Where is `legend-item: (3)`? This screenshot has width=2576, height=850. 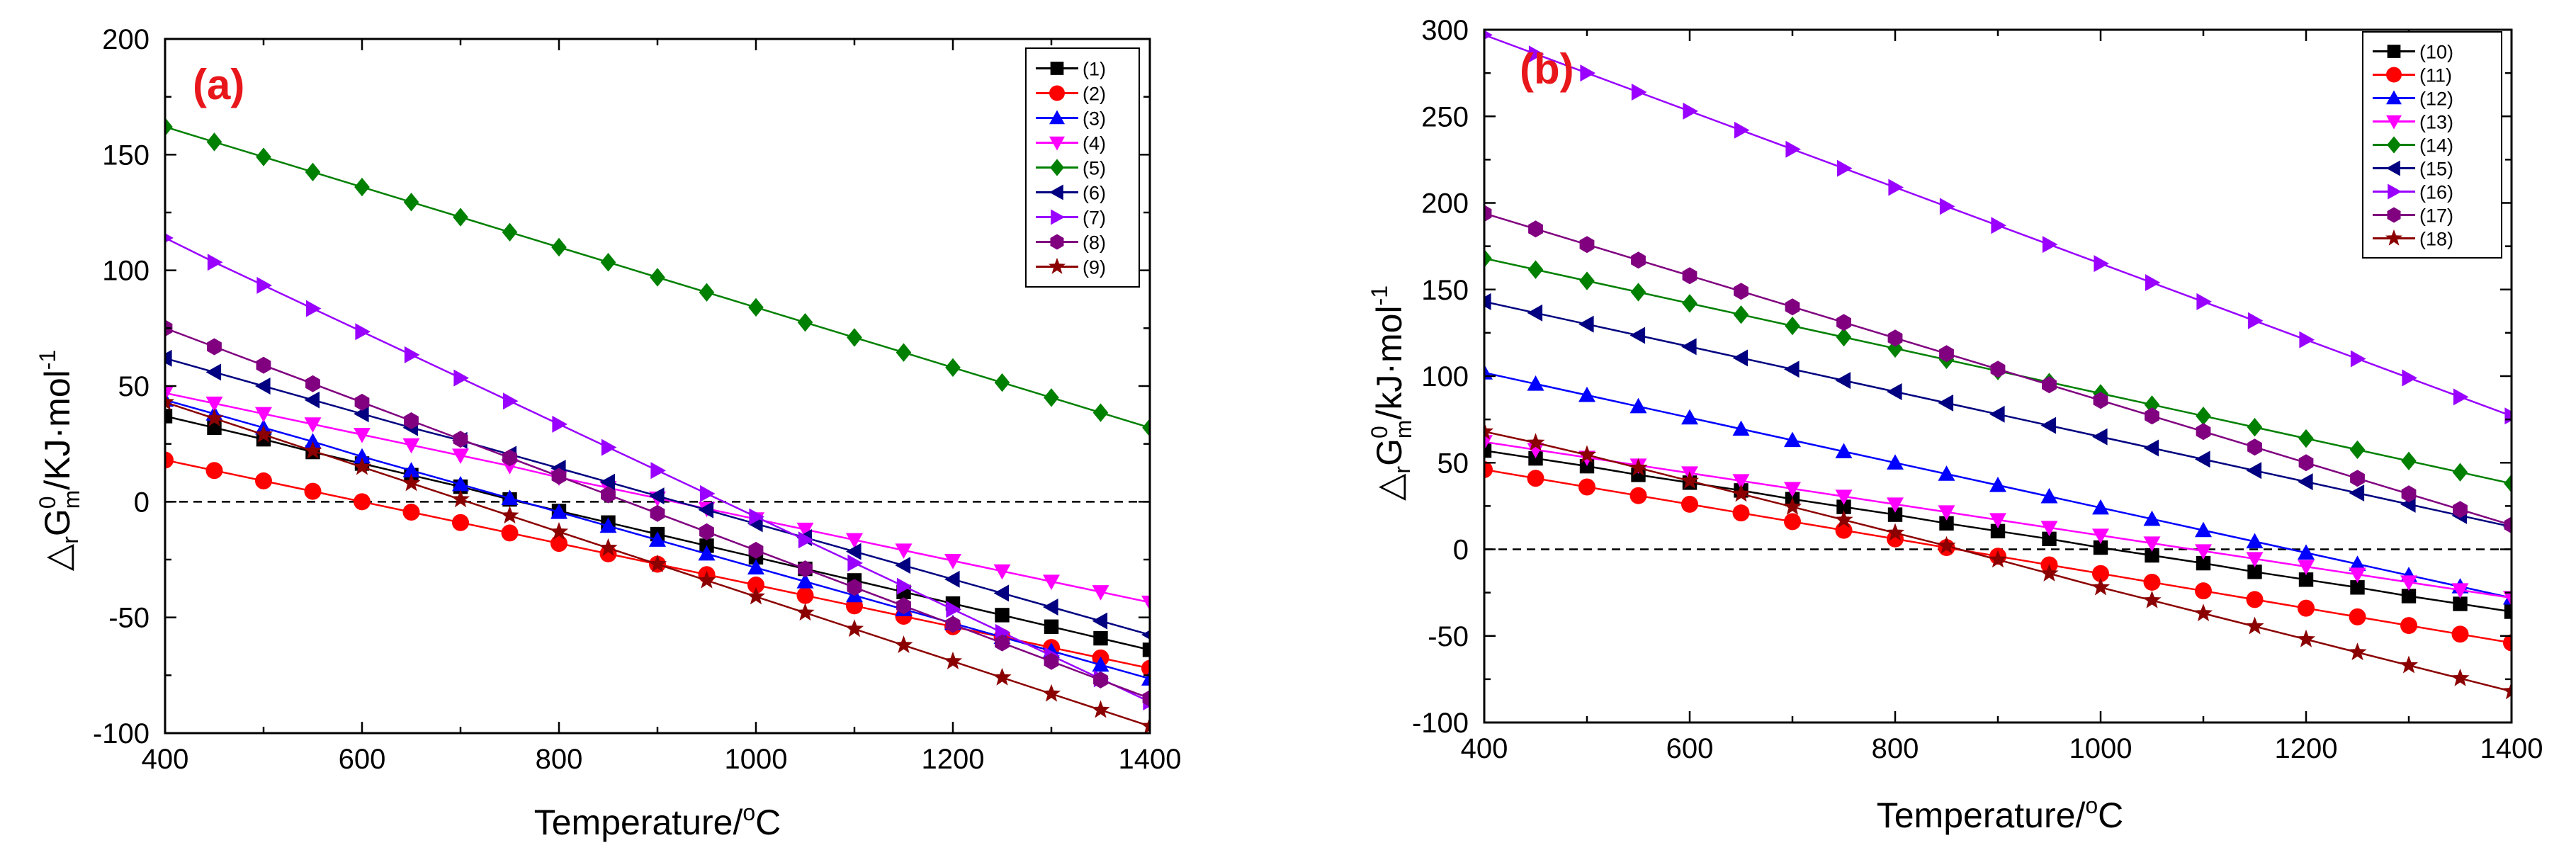
legend-item: (3) is located at coordinates (1071, 119).